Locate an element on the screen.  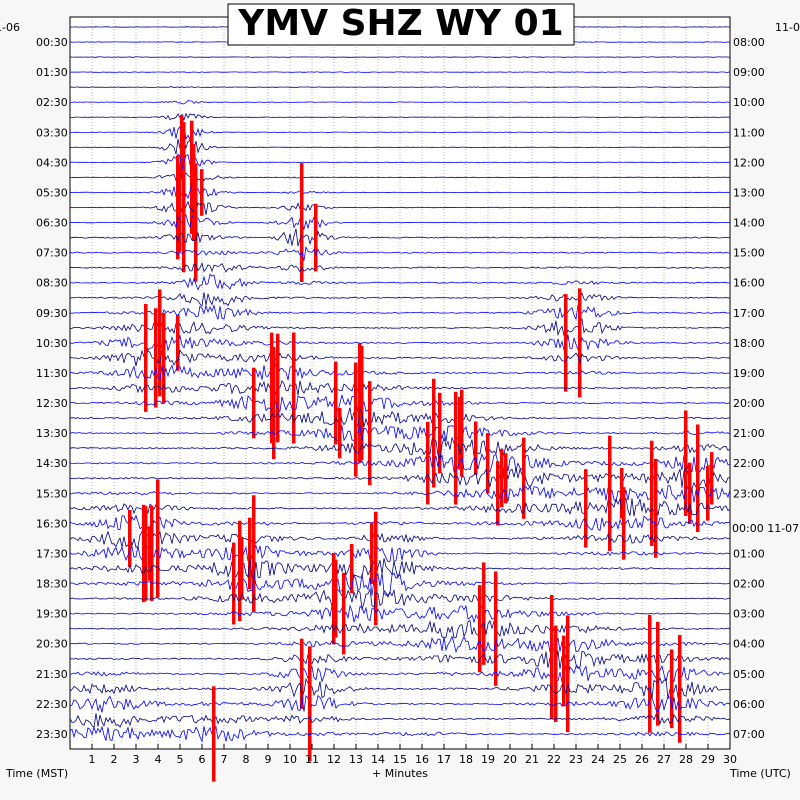
right-tick-label: 16:00 is located at coordinates (749, 283).